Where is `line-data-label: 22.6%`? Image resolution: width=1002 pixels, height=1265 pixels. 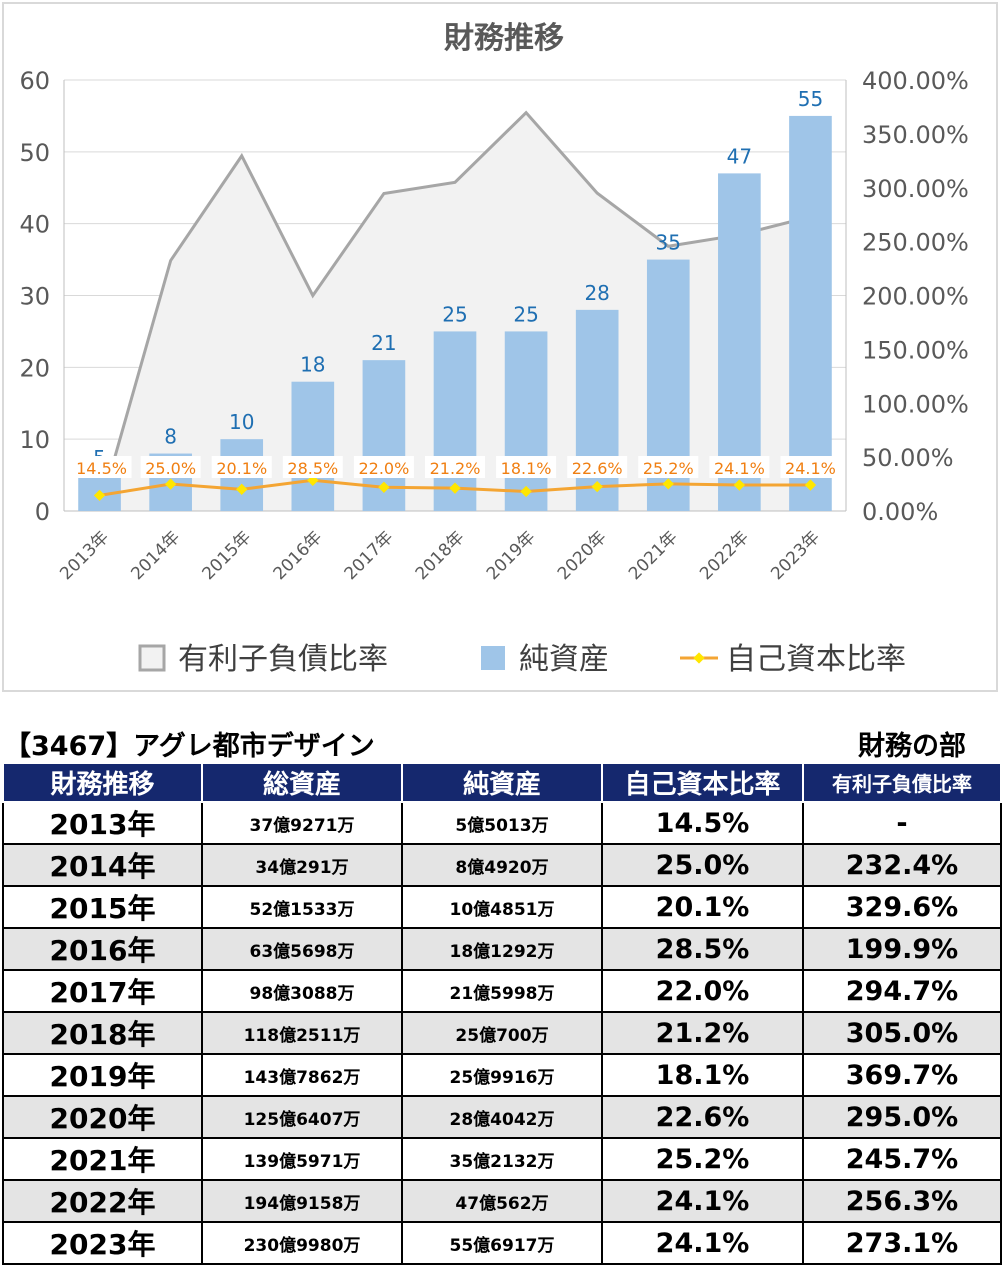 line-data-label: 22.6% is located at coordinates (597, 468).